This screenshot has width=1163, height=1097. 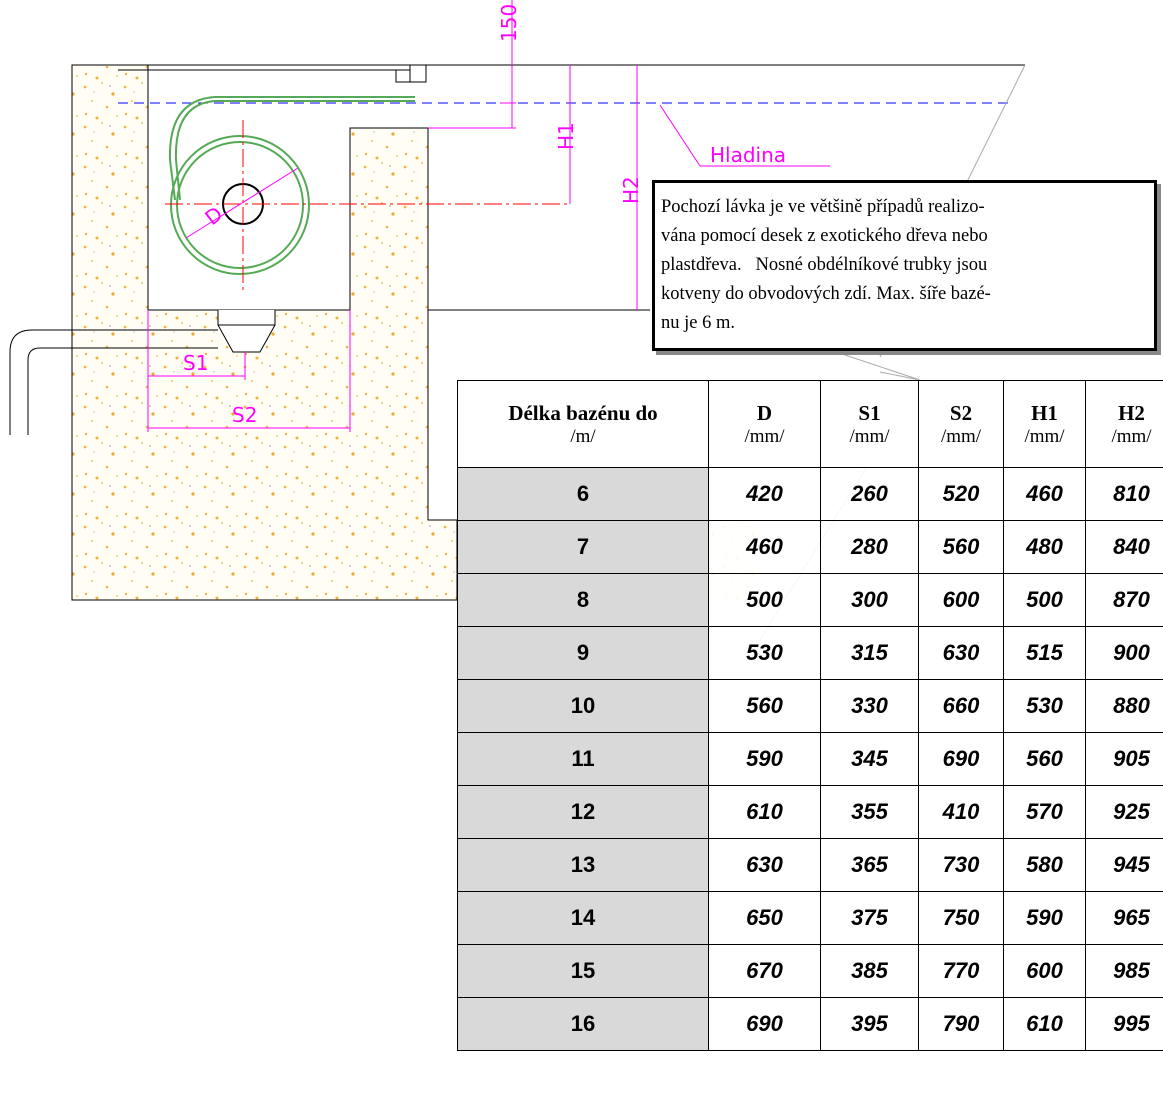 I want to click on table-cell: 840, so click(x=1124, y=547).